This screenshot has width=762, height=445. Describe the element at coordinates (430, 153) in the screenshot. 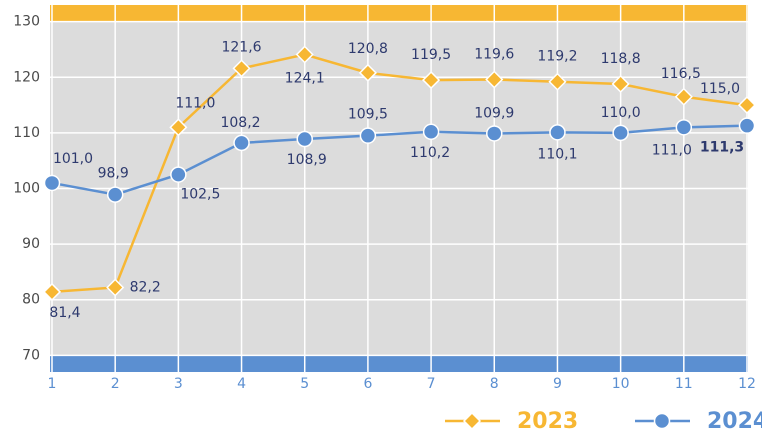

I see `value-label: 110,2` at that location.